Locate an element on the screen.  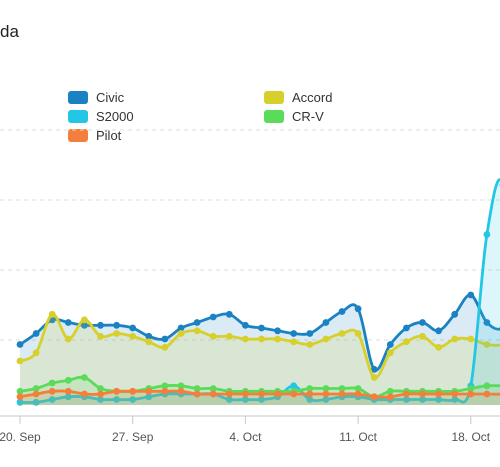
legend-swatch-pilot is located at coordinates (78, 135).